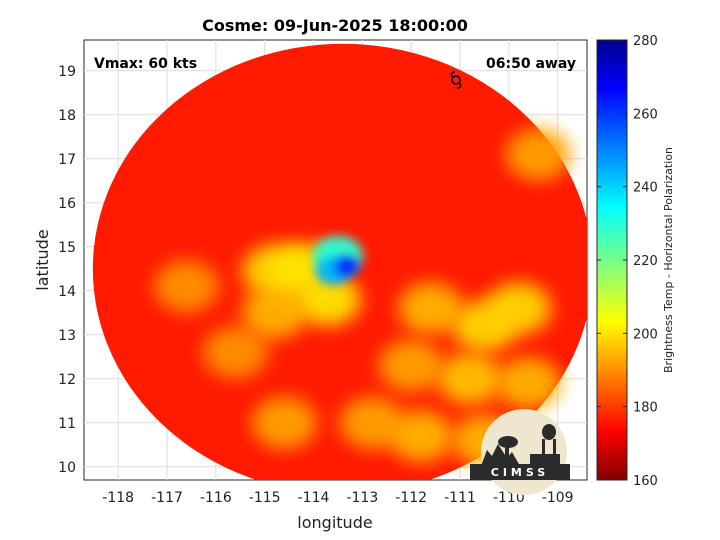  What do you see at coordinates (460, 498) in the screenshot?
I see `x-tick-label: -111` at bounding box center [460, 498].